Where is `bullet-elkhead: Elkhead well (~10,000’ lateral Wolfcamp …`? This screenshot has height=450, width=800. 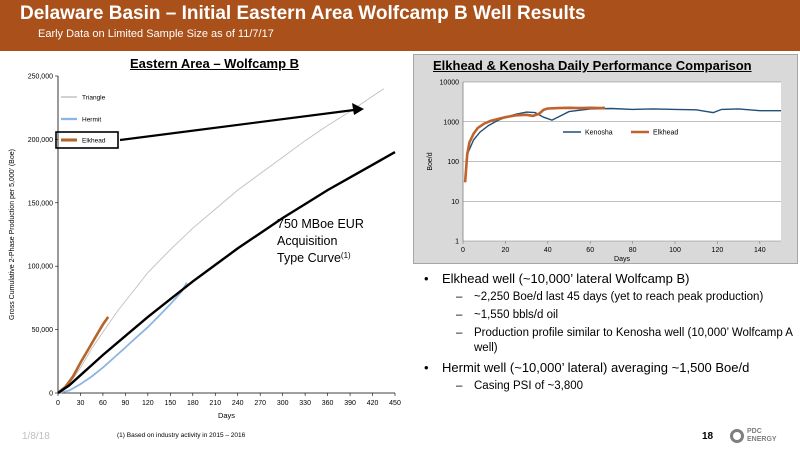 bullet-elkhead: Elkhead well (~10,000’ lateral Wolfcamp … is located at coordinates (607, 278).